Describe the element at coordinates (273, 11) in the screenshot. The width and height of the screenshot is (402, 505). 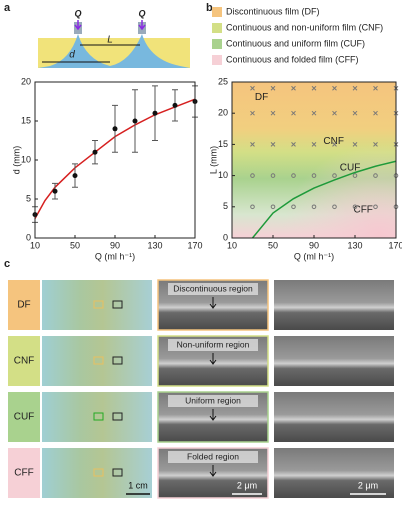
I see `legend-label: Discontinuous film (DF)` at that location.